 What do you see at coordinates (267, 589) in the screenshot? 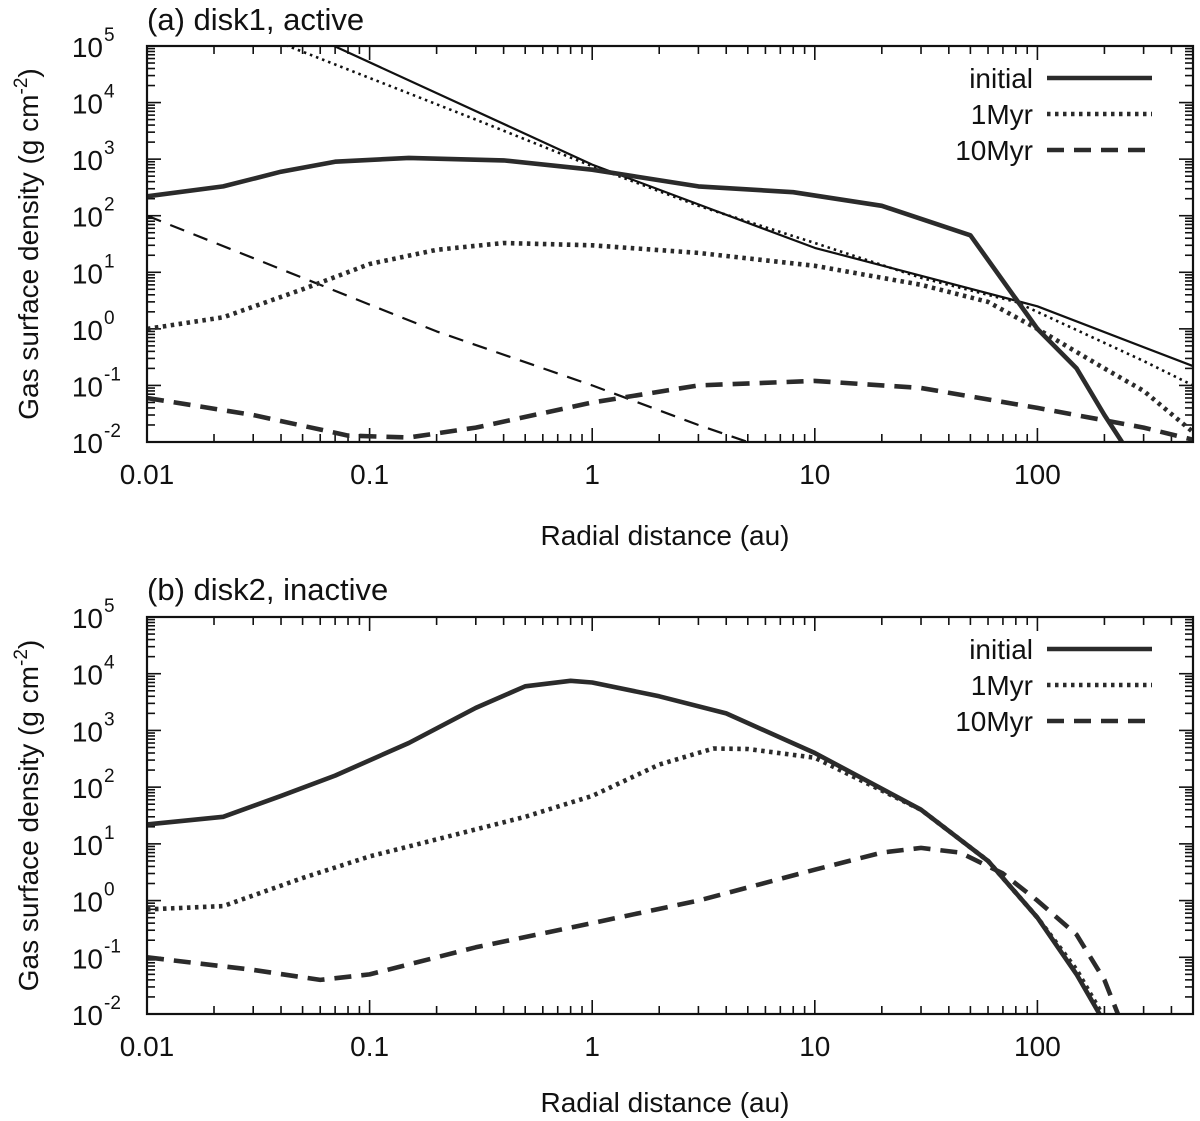
I see `chart-title: (b) disk2, inactive` at bounding box center [267, 589].